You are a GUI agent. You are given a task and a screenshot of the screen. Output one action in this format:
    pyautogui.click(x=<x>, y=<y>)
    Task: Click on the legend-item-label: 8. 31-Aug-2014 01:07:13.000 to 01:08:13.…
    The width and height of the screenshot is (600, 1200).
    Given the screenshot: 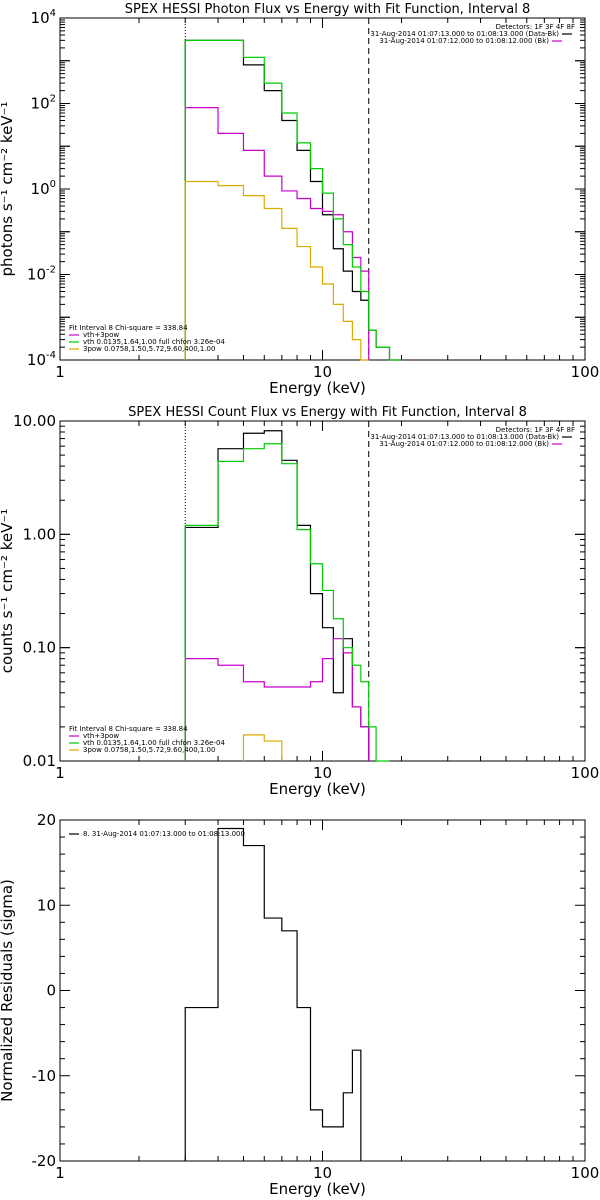 What is the action you would take?
    pyautogui.click(x=164, y=834)
    